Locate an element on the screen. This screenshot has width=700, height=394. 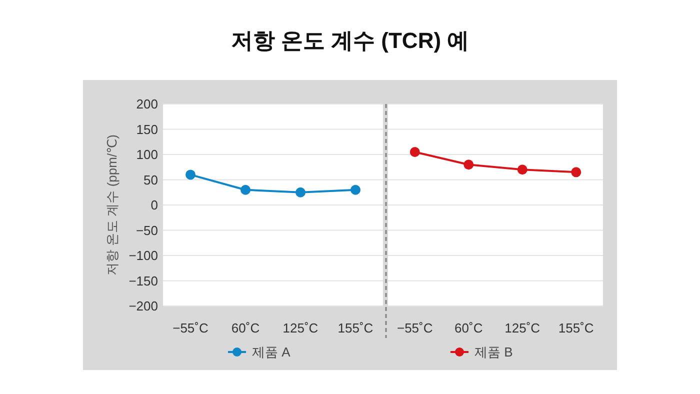
y-tick-label: −100 is located at coordinates (143, 256).